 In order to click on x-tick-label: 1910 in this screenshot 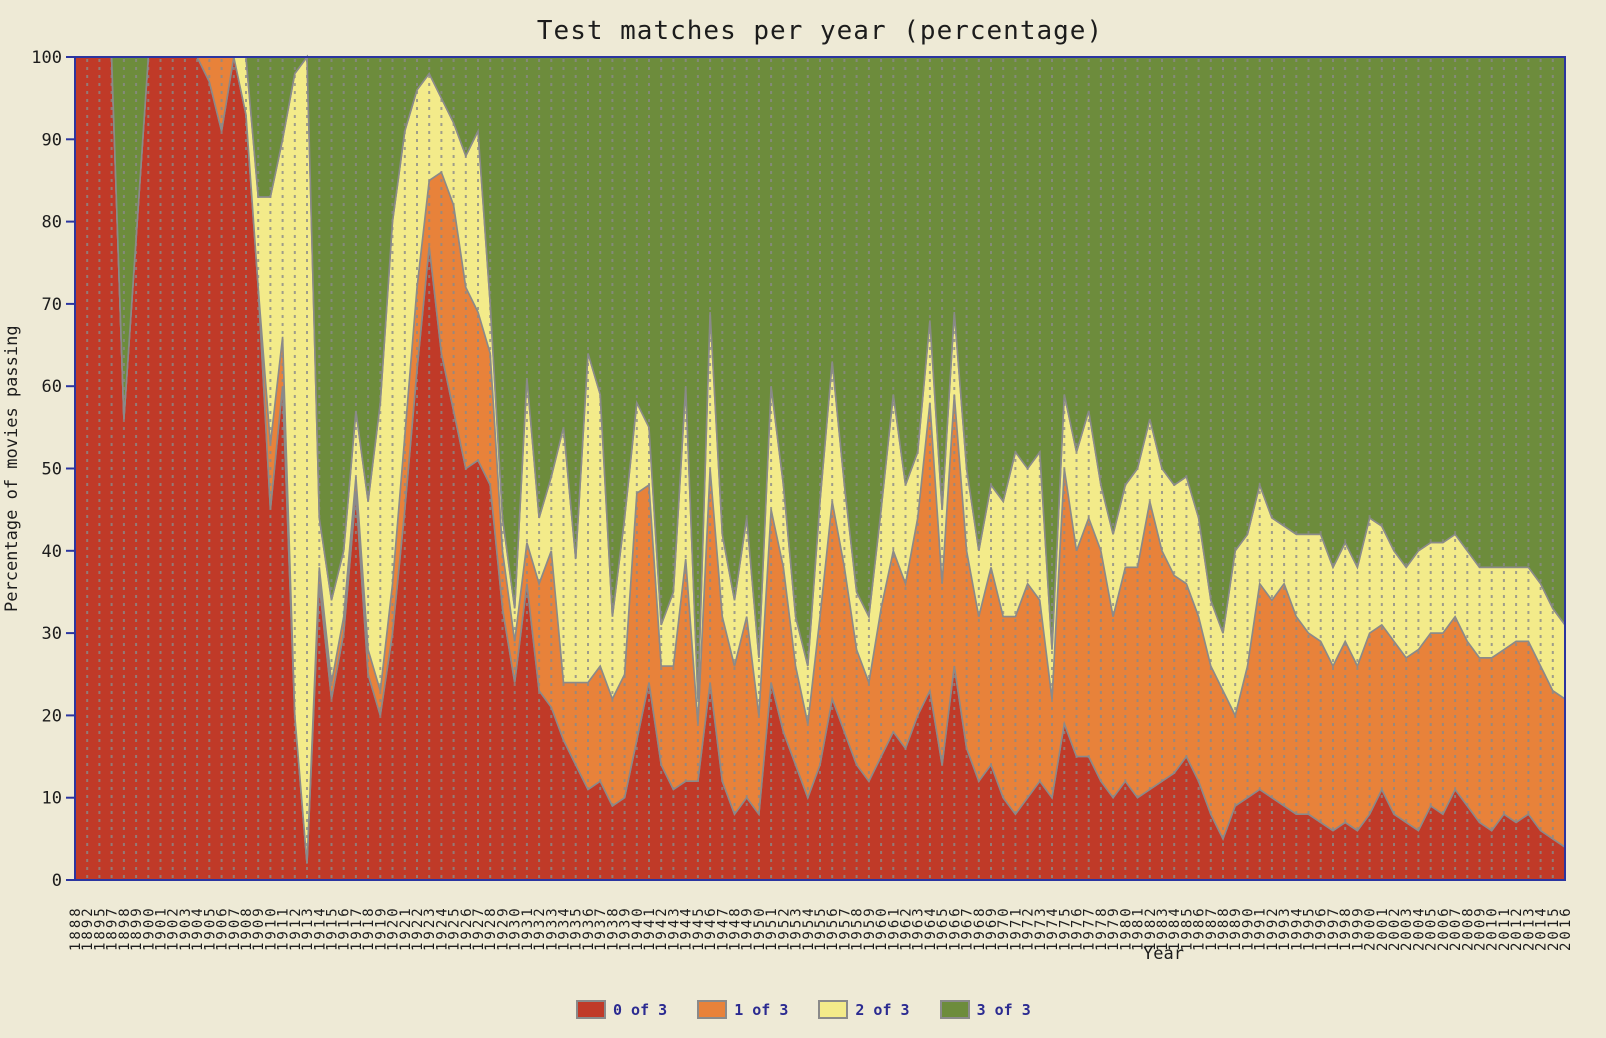, I will do `click(271, 928)`.